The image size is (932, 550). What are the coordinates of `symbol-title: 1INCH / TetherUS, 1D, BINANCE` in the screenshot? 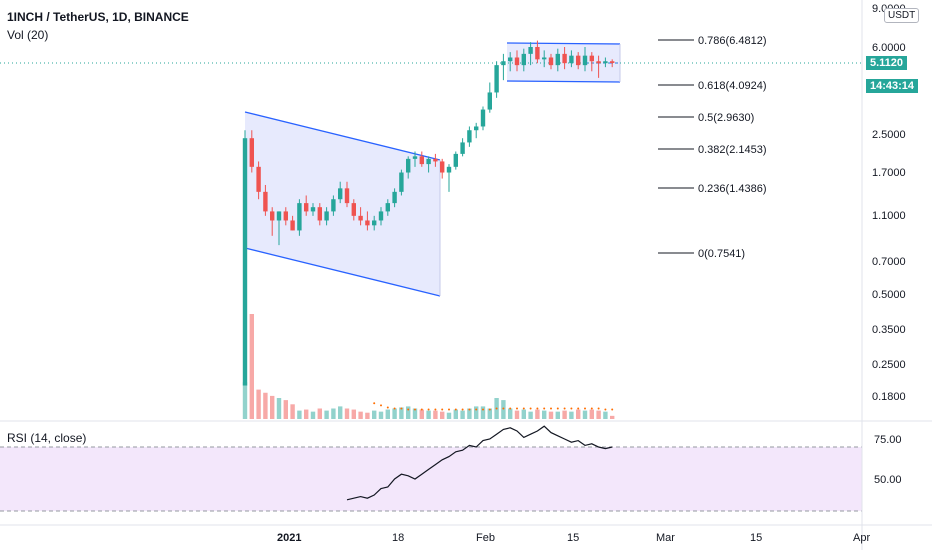 It's located at (98, 17).